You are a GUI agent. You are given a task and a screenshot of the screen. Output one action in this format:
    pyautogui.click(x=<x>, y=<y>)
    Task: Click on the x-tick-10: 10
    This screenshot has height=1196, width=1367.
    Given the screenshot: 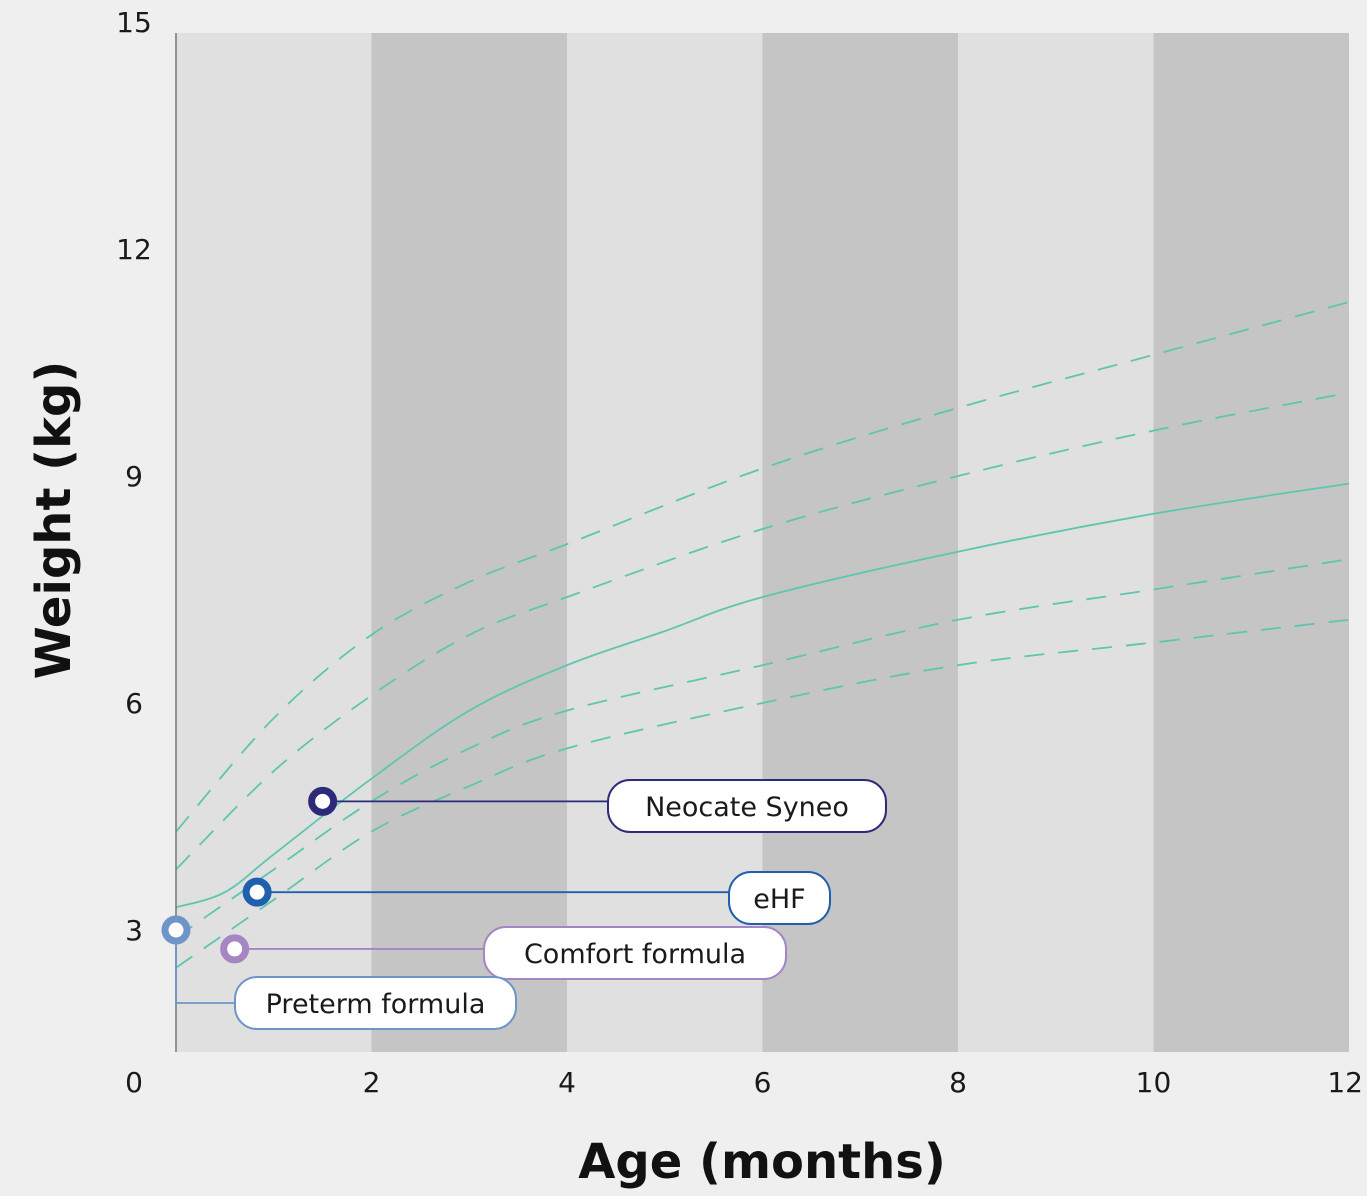 What is the action you would take?
    pyautogui.click(x=1154, y=1082)
    